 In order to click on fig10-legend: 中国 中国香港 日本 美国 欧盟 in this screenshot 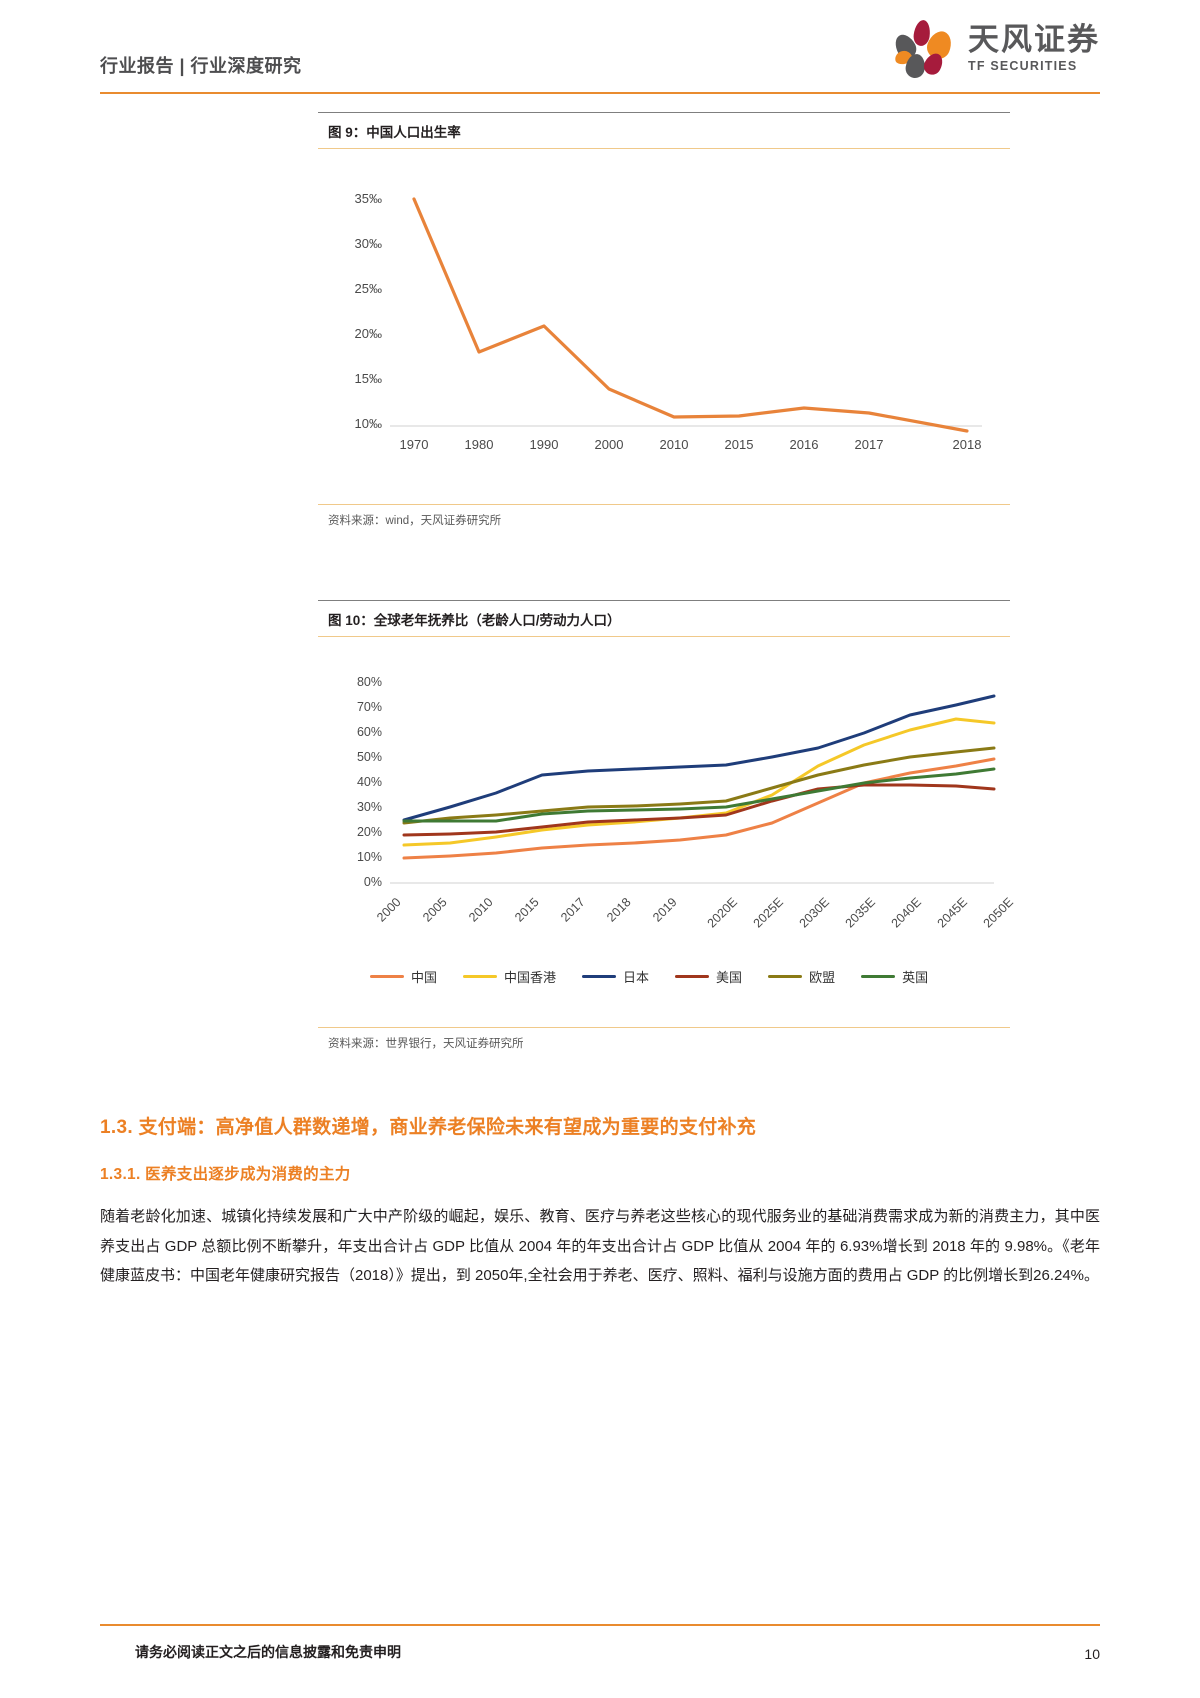, I will do `click(649, 976)`.